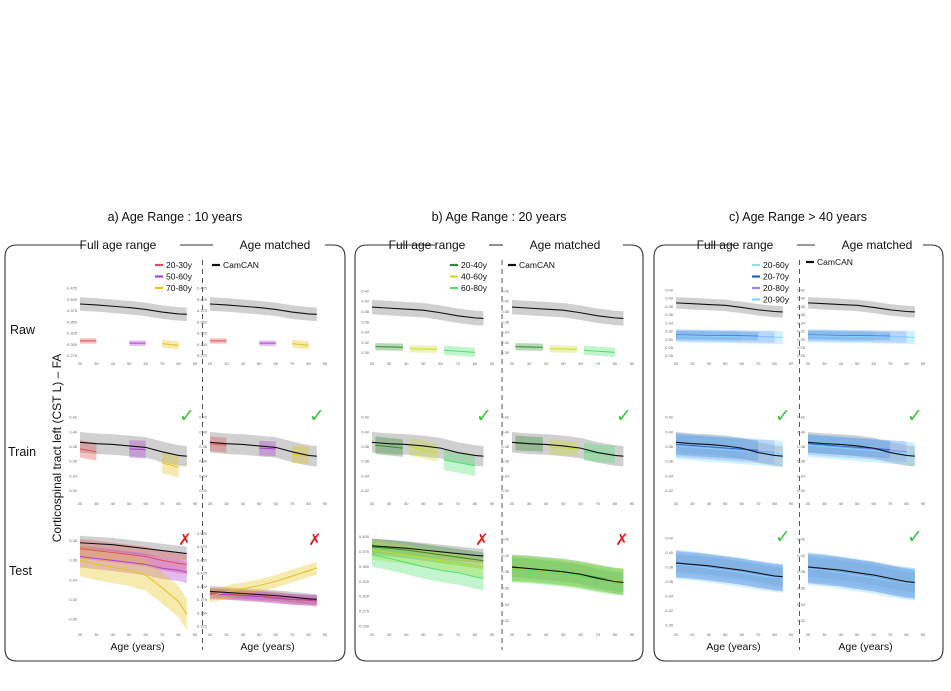 The image size is (951, 691). Describe the element at coordinates (474, 288) in the screenshot. I see `legend-label: 60-80y` at that location.